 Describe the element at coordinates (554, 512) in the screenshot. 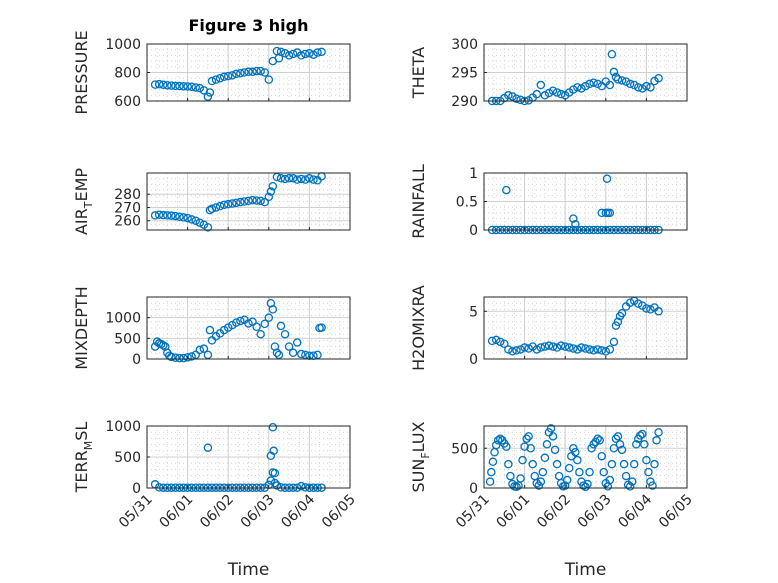

I see `x-tick-label: 06/02` at that location.